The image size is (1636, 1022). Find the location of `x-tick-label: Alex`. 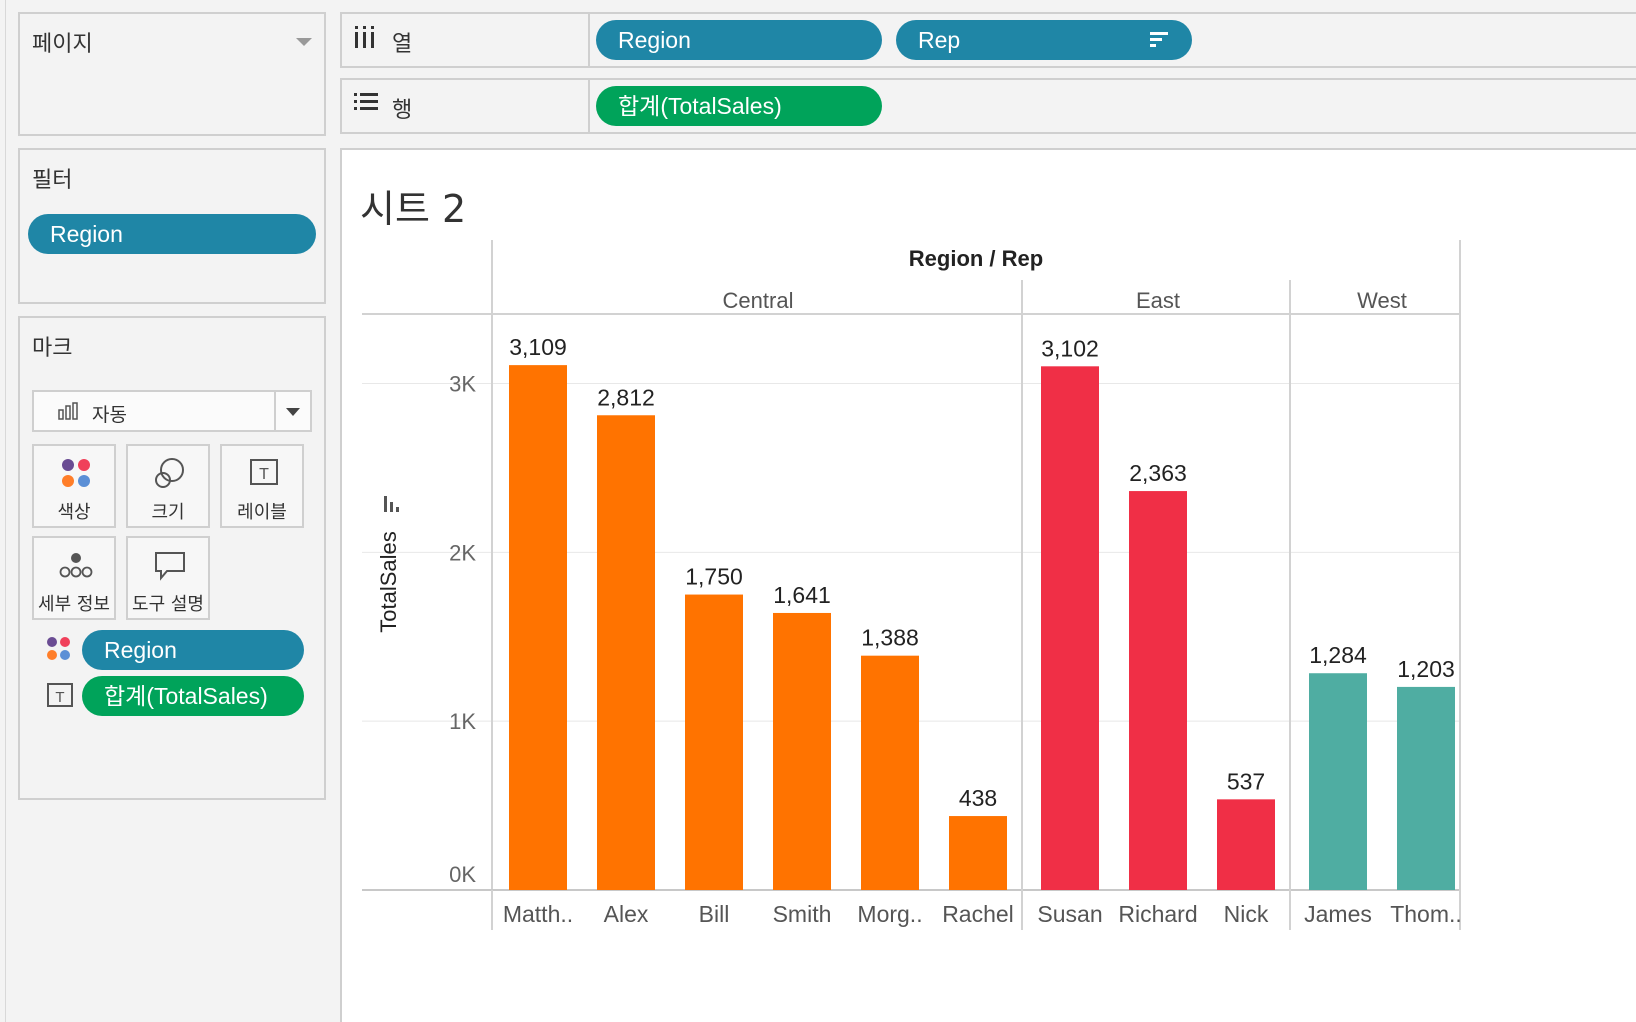

x-tick-label: Alex is located at coordinates (626, 914).